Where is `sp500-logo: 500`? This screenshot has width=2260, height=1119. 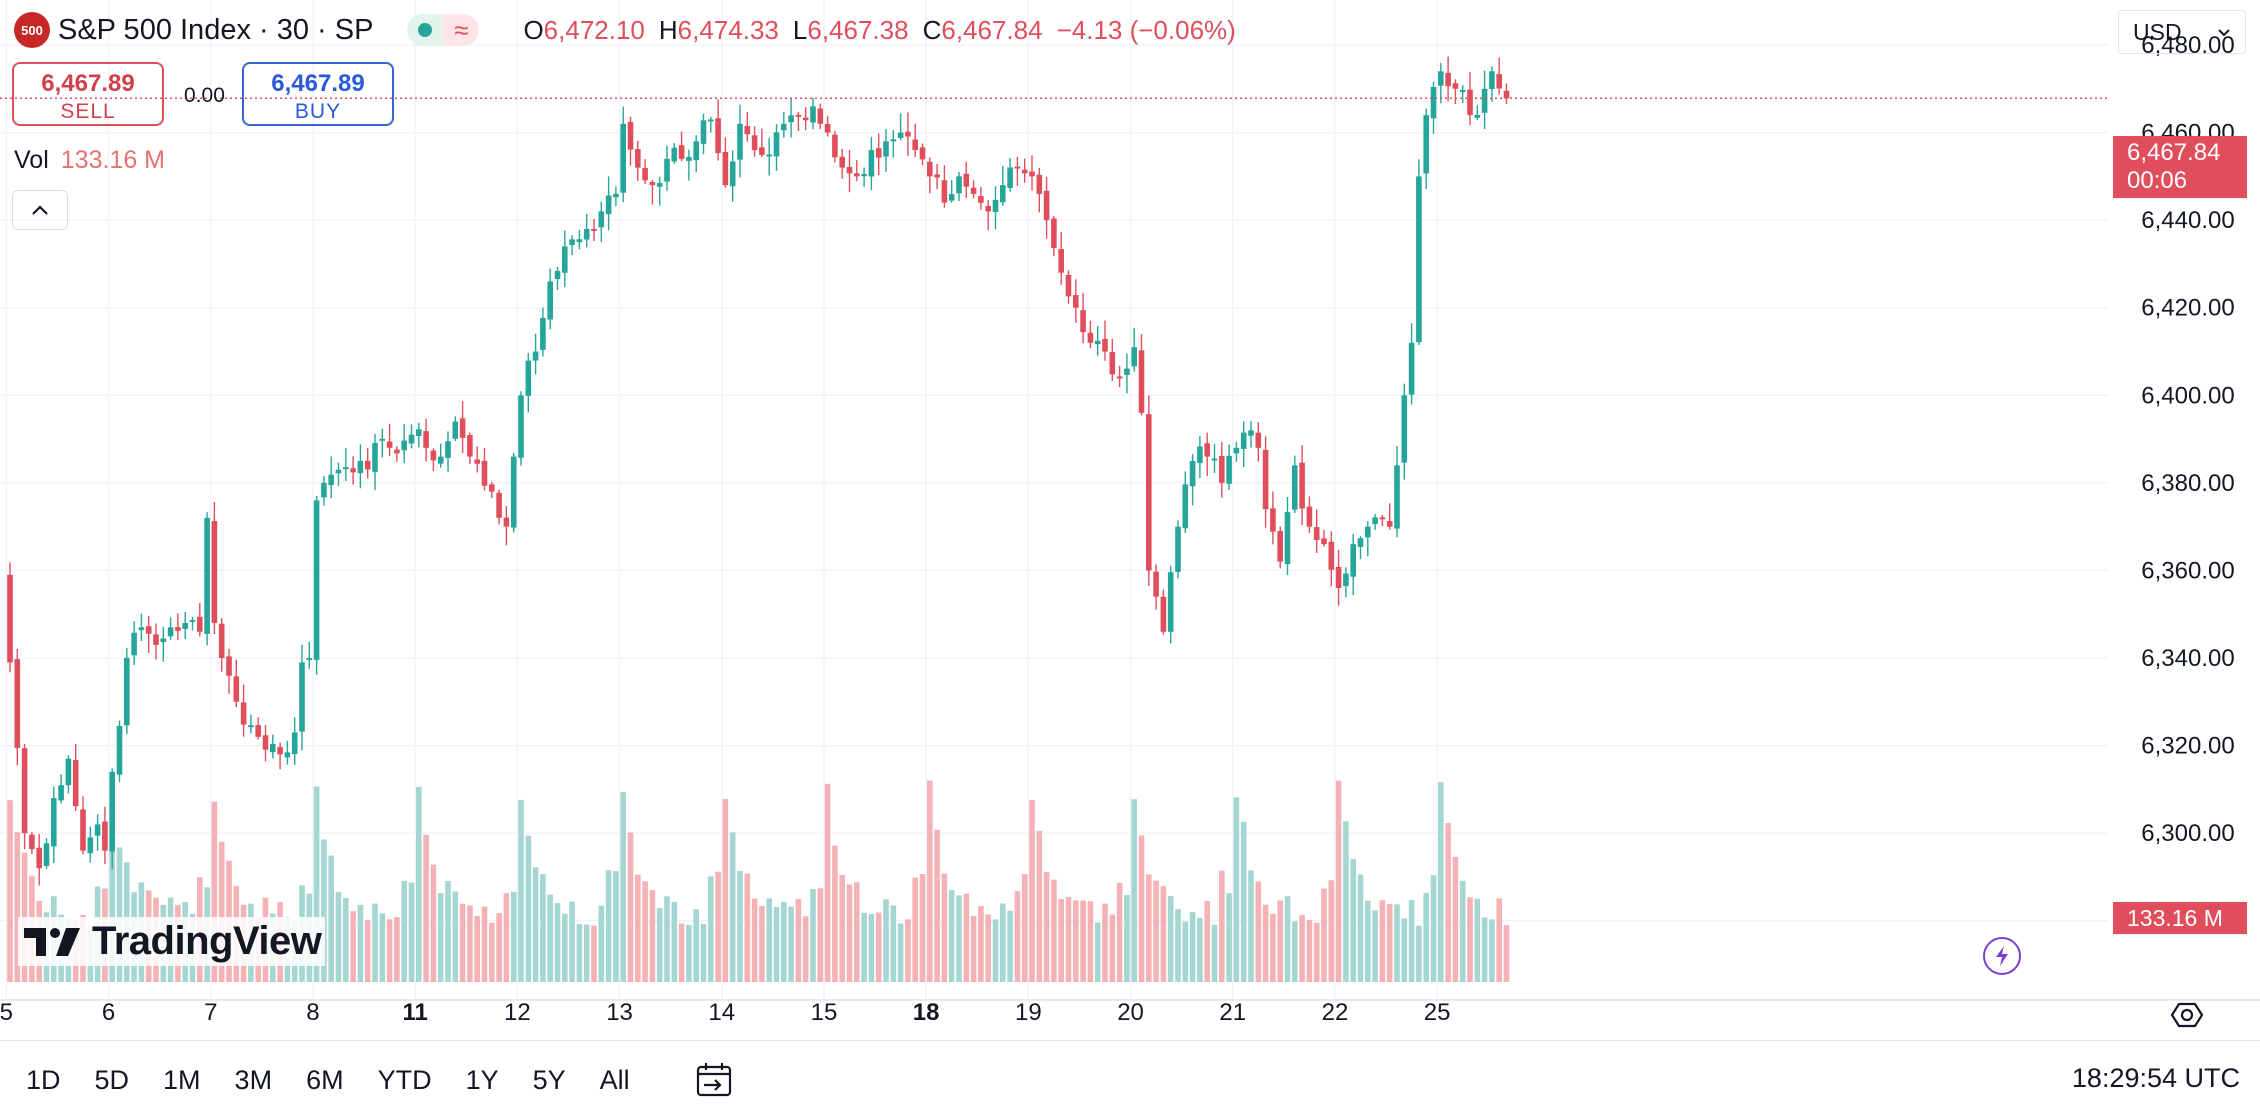
sp500-logo: 500 is located at coordinates (32, 30).